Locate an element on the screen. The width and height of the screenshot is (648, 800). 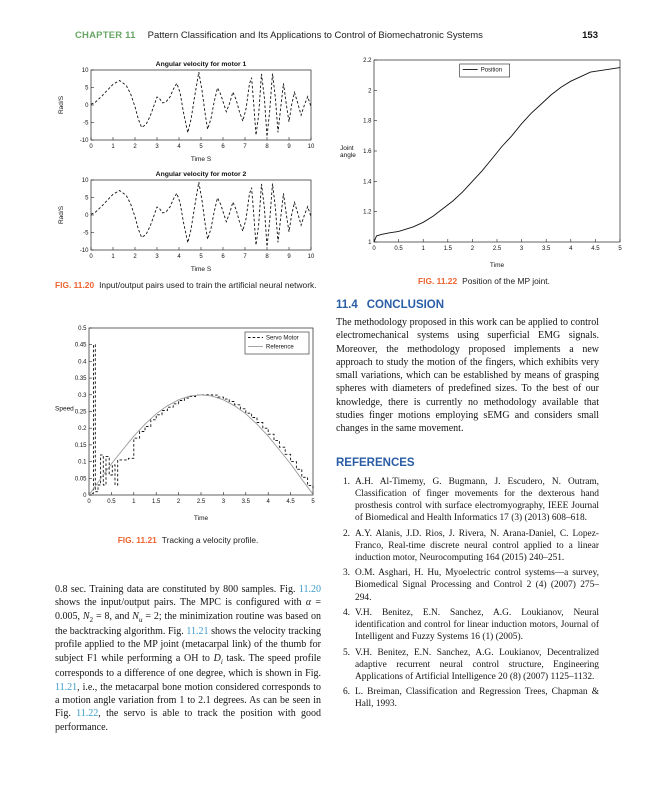
svg-text: 7 is located at coordinates (245, 257).